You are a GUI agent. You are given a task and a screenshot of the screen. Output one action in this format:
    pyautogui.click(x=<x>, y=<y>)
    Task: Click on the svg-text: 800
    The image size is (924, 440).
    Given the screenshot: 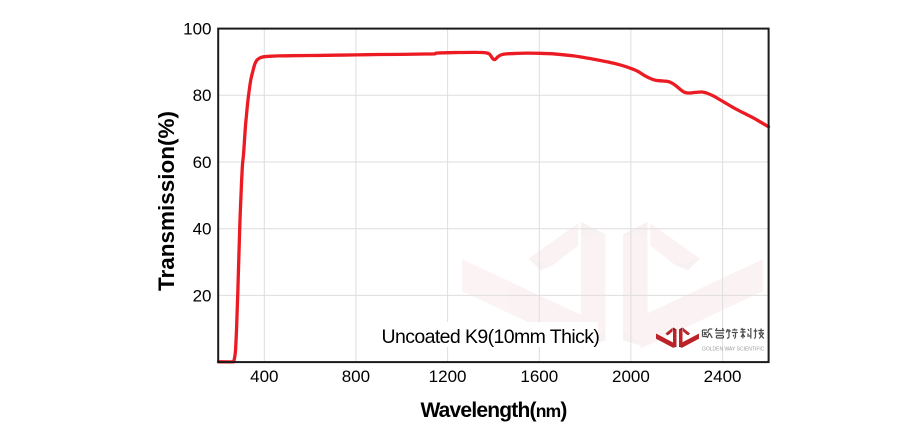 What is the action you would take?
    pyautogui.click(x=356, y=376)
    